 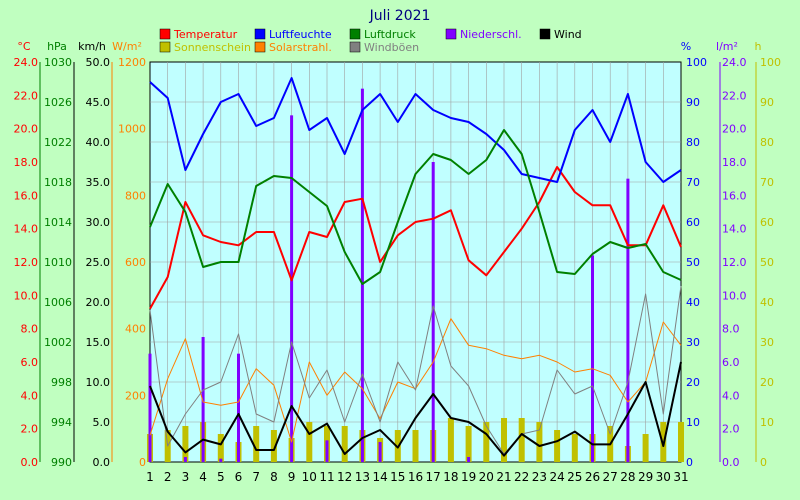 I want to click on legend-label: Solarstrahl., so click(x=300, y=47).